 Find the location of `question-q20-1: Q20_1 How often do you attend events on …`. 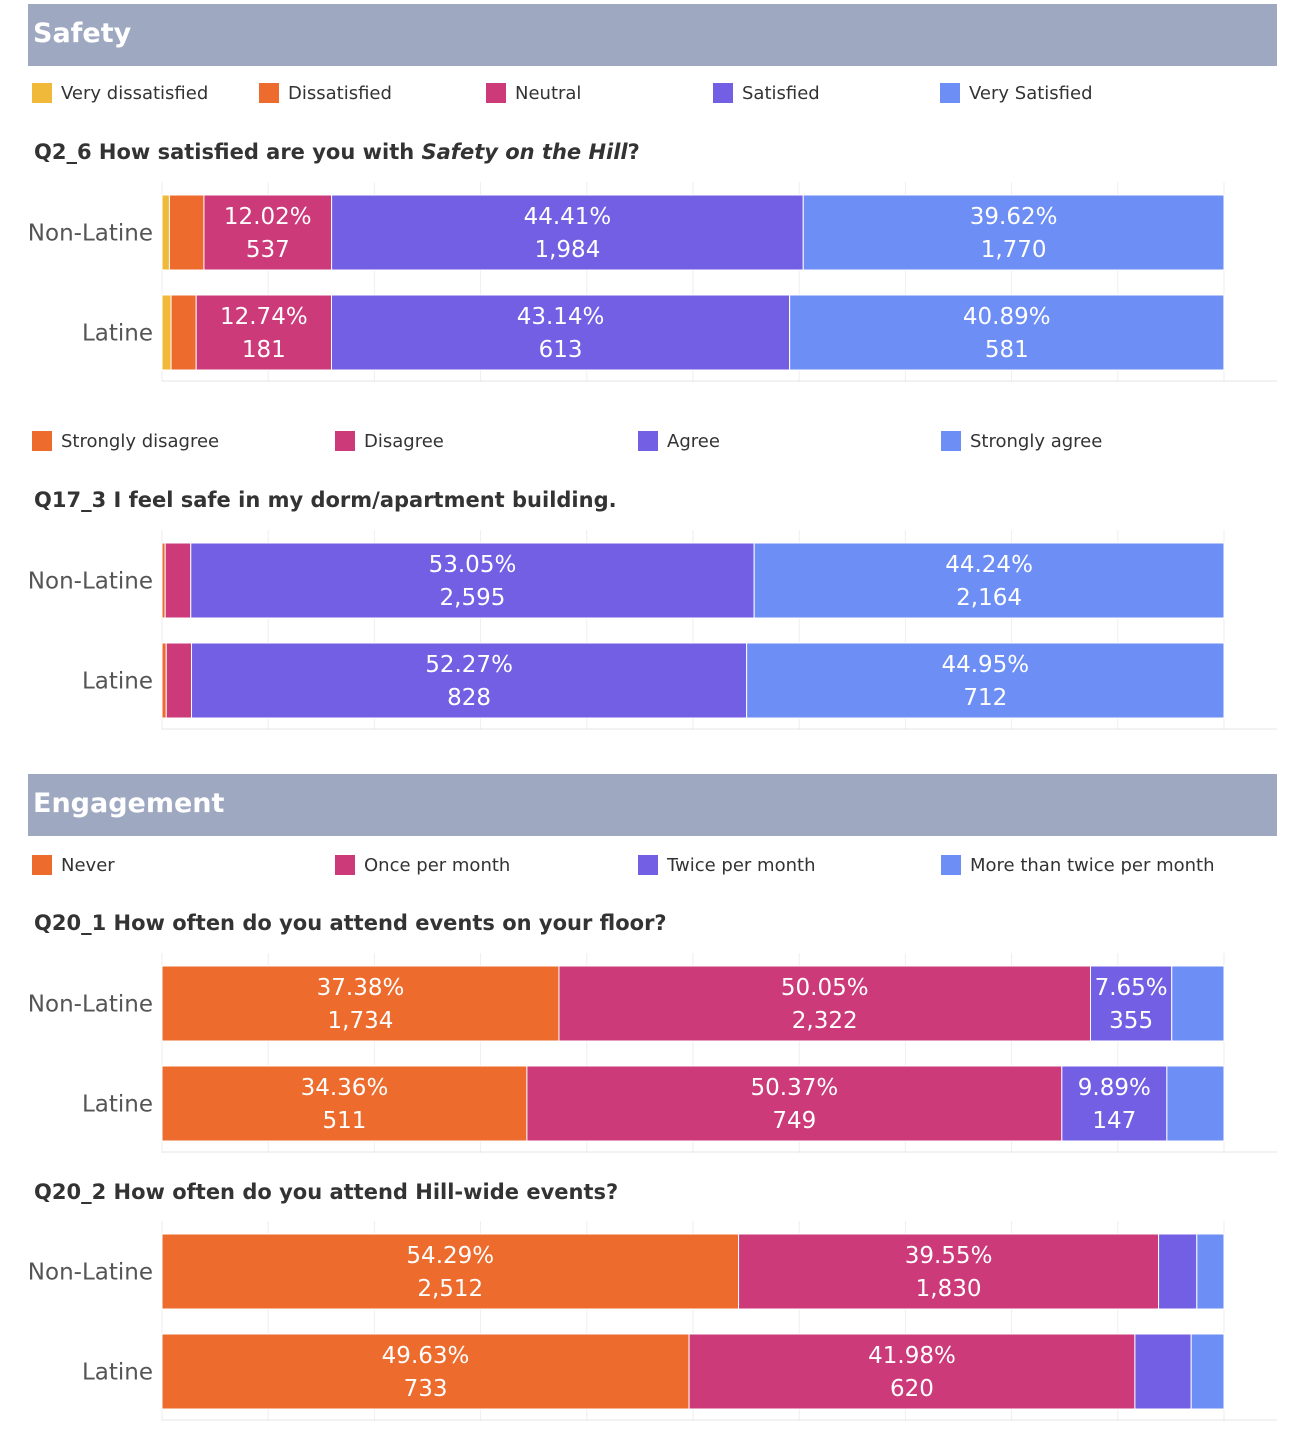

question-q20-1: Q20_1 How often do you attend events on … is located at coordinates (350, 923).